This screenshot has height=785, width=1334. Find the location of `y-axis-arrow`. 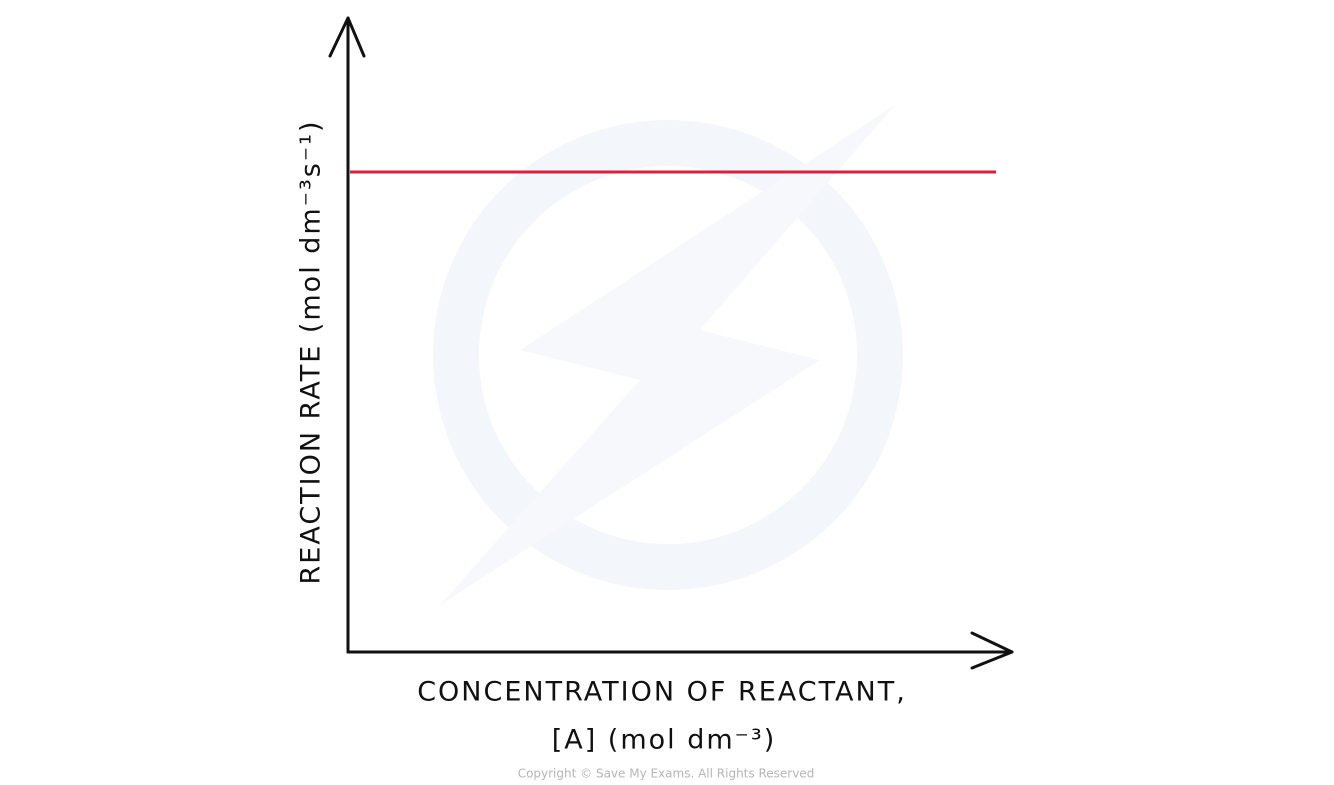

y-axis-arrow is located at coordinates (347, 37).